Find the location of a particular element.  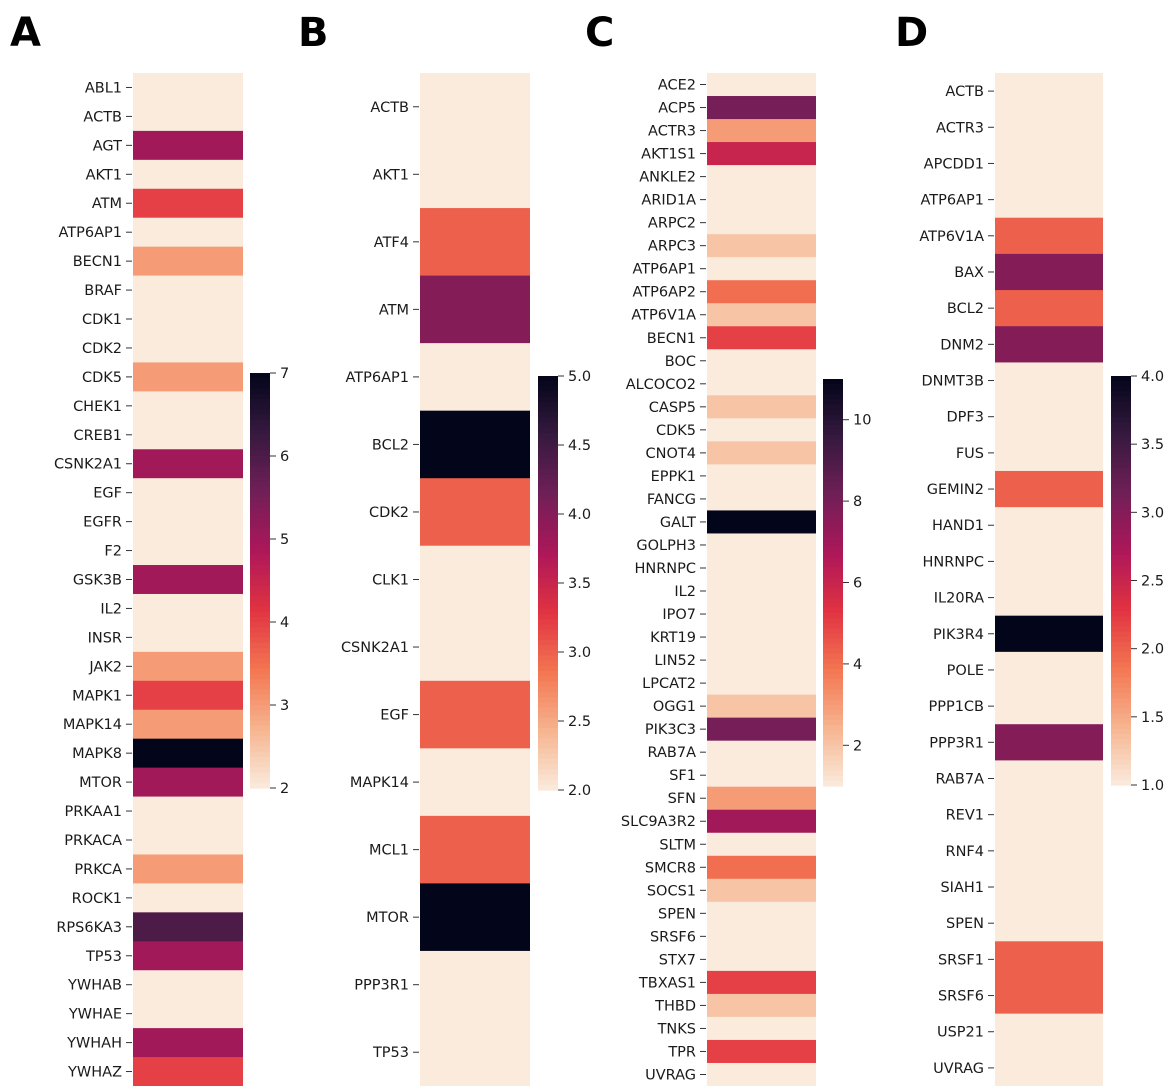

colorbar-tick-label-d: 4.0 is located at coordinates (1152, 377).